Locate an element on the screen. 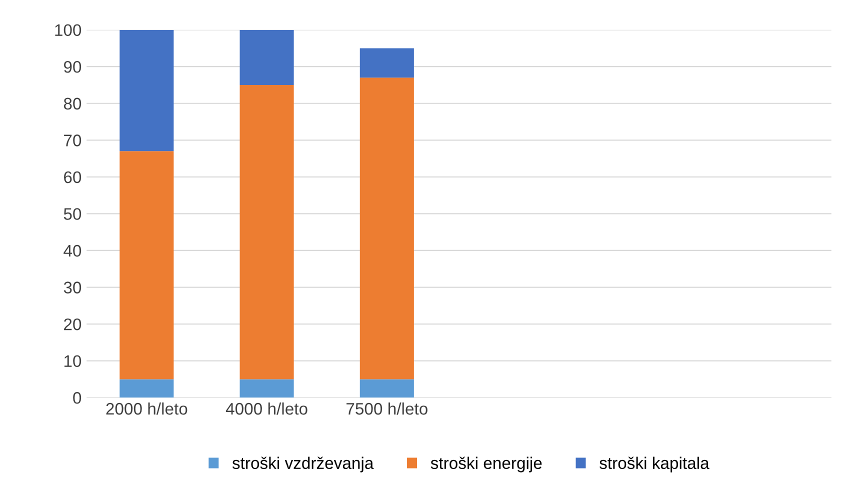 The image size is (866, 497). y-tick-label: 60 is located at coordinates (73, 177).